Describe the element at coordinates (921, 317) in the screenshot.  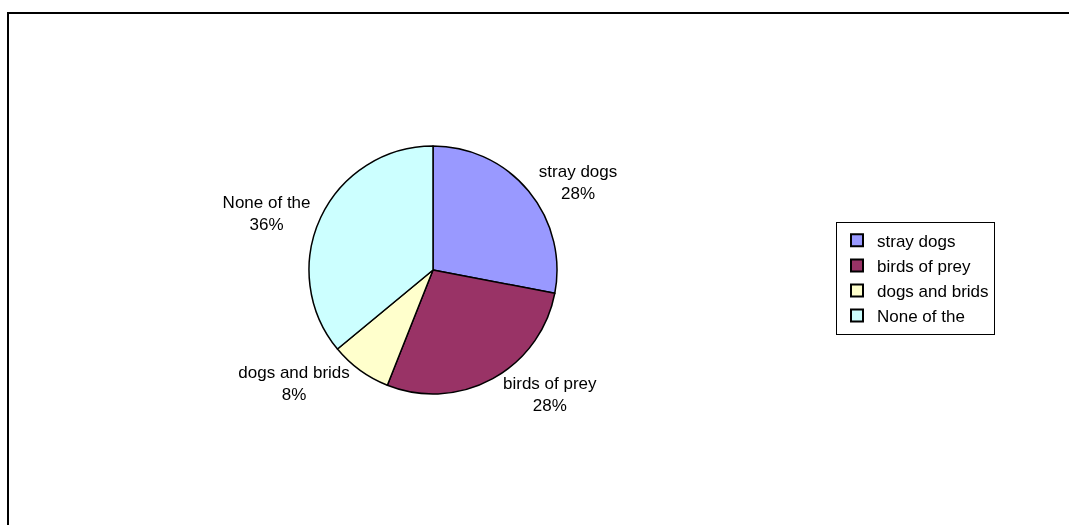
I see `legend-label: None of the` at that location.